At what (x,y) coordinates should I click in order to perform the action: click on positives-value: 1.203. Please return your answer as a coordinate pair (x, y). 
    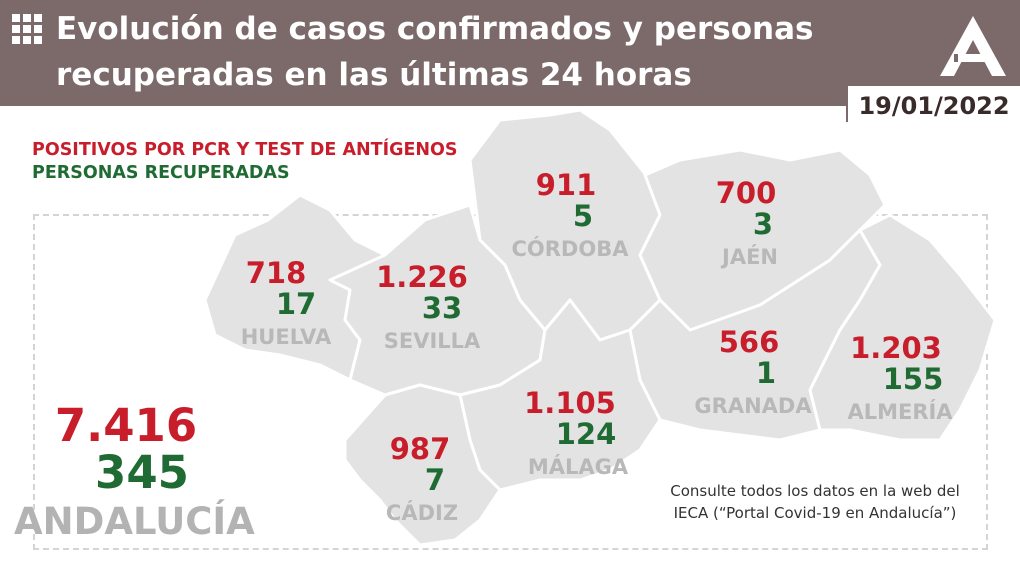
    Looking at the image, I should click on (896, 348).